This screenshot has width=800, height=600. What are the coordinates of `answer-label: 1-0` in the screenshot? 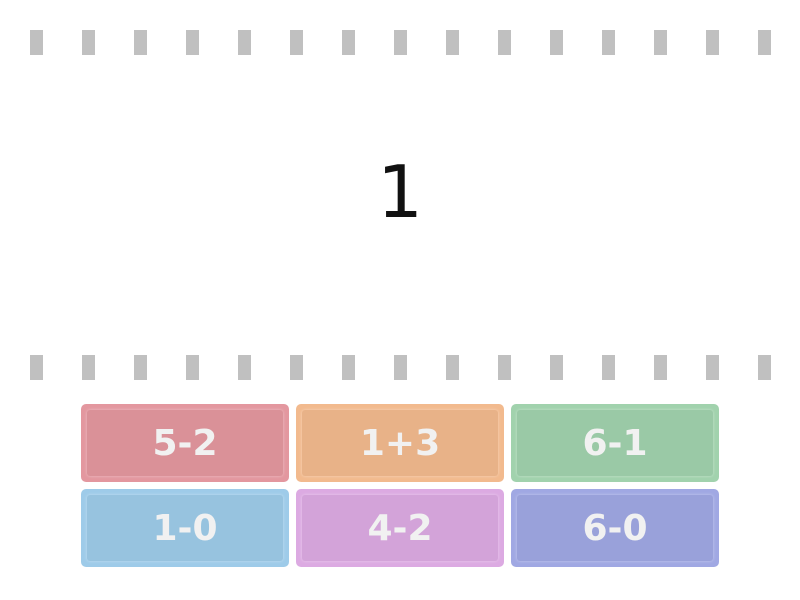 It's located at (185, 528).